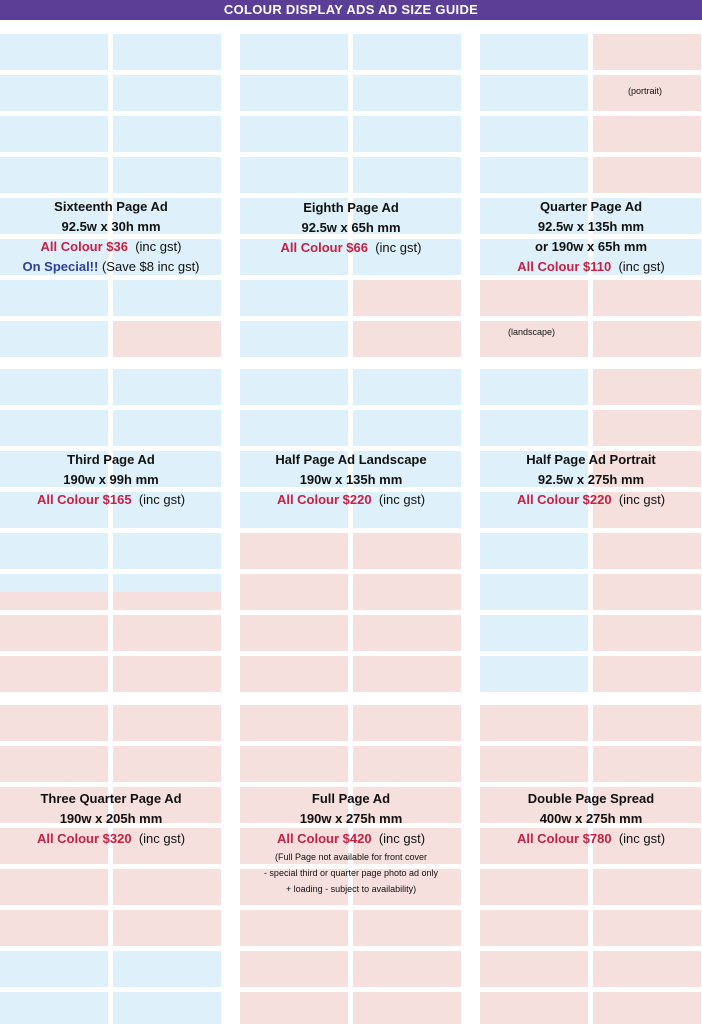 The image size is (702, 1024). What do you see at coordinates (564, 838) in the screenshot?
I see `ad-price: All Colour $780` at bounding box center [564, 838].